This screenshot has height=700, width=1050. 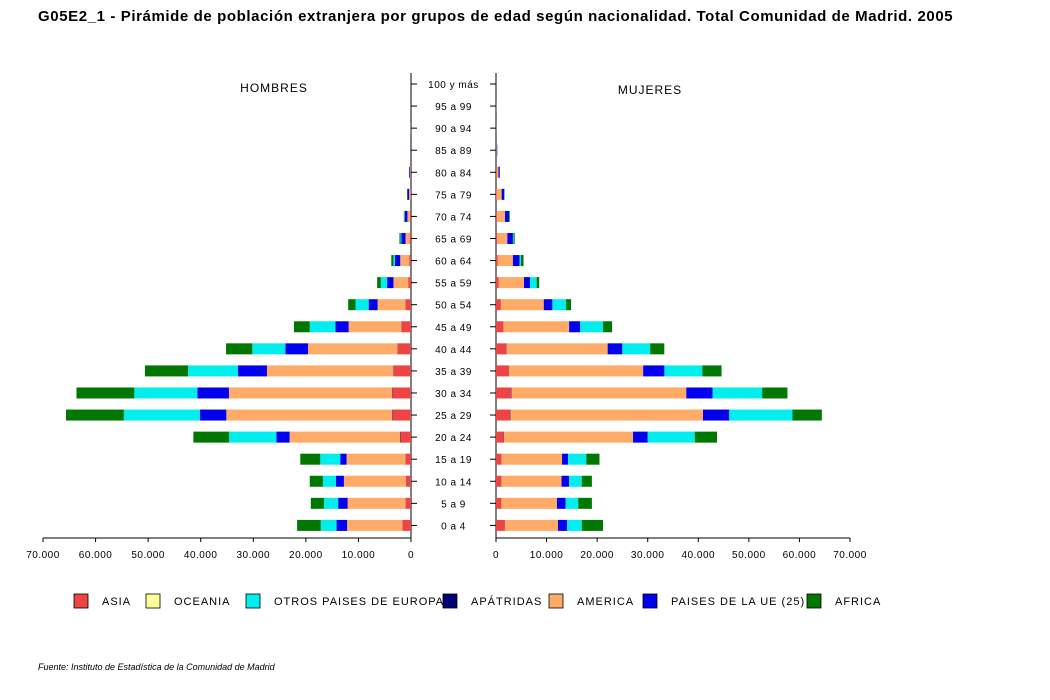 I want to click on legend-label-oceania: OCEANIA, so click(x=202, y=602).